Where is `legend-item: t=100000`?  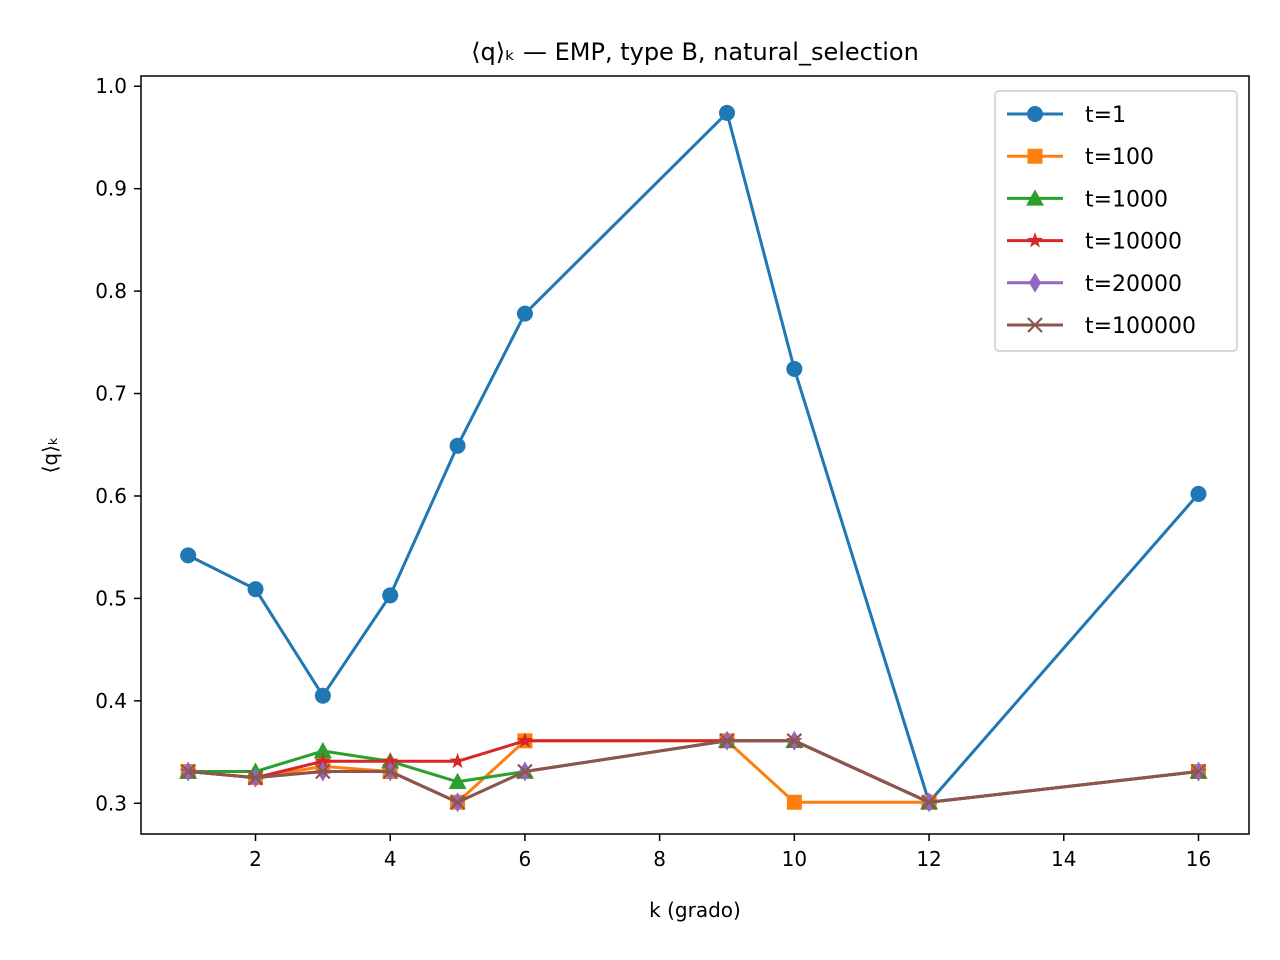 legend-item: t=100000 is located at coordinates (1101, 326).